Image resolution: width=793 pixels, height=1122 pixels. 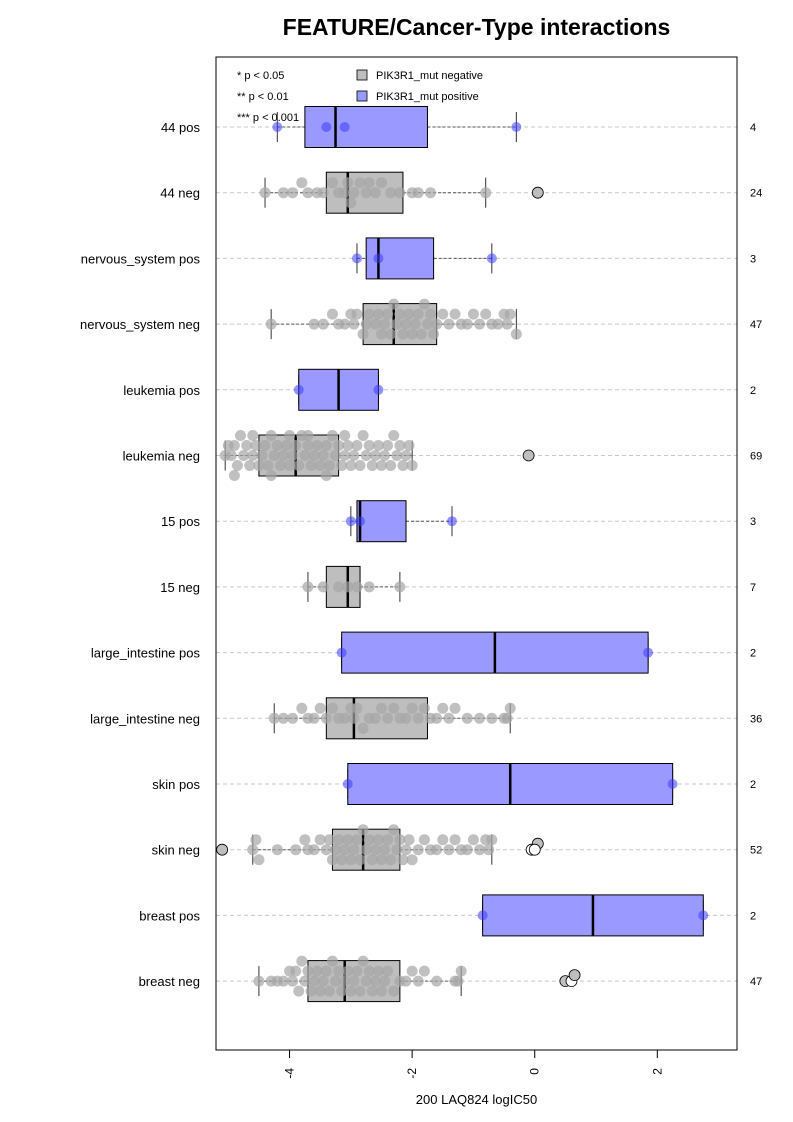 I want to click on x-tick-label: 0, so click(x=535, y=1071).